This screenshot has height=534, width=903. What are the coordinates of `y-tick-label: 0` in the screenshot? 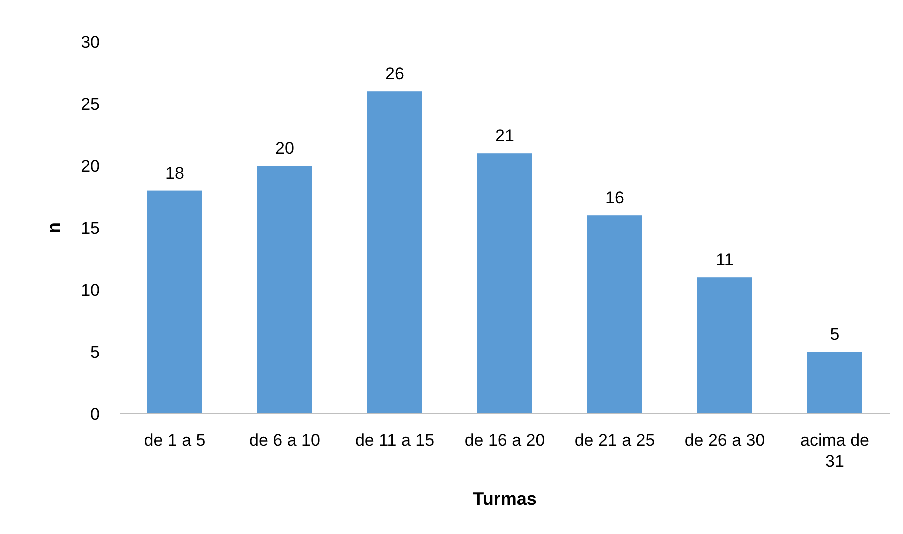 It's located at (95, 414).